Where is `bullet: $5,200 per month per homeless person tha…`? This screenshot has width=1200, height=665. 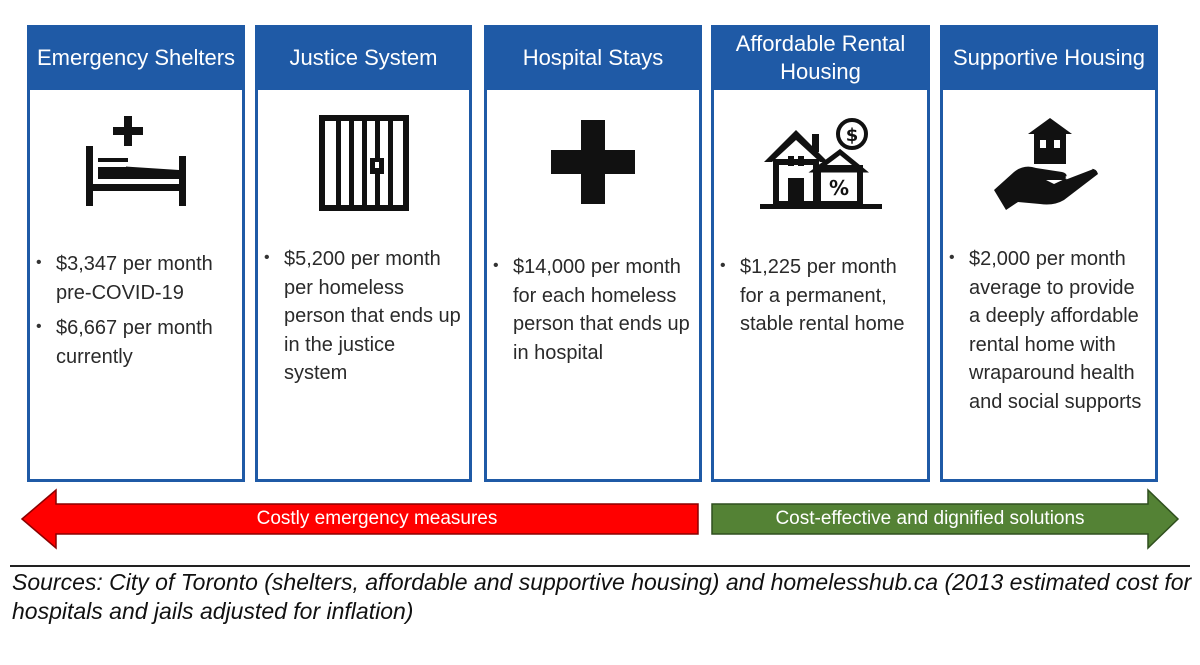
bullet: $5,200 per month per homeless person tha… is located at coordinates (362, 316).